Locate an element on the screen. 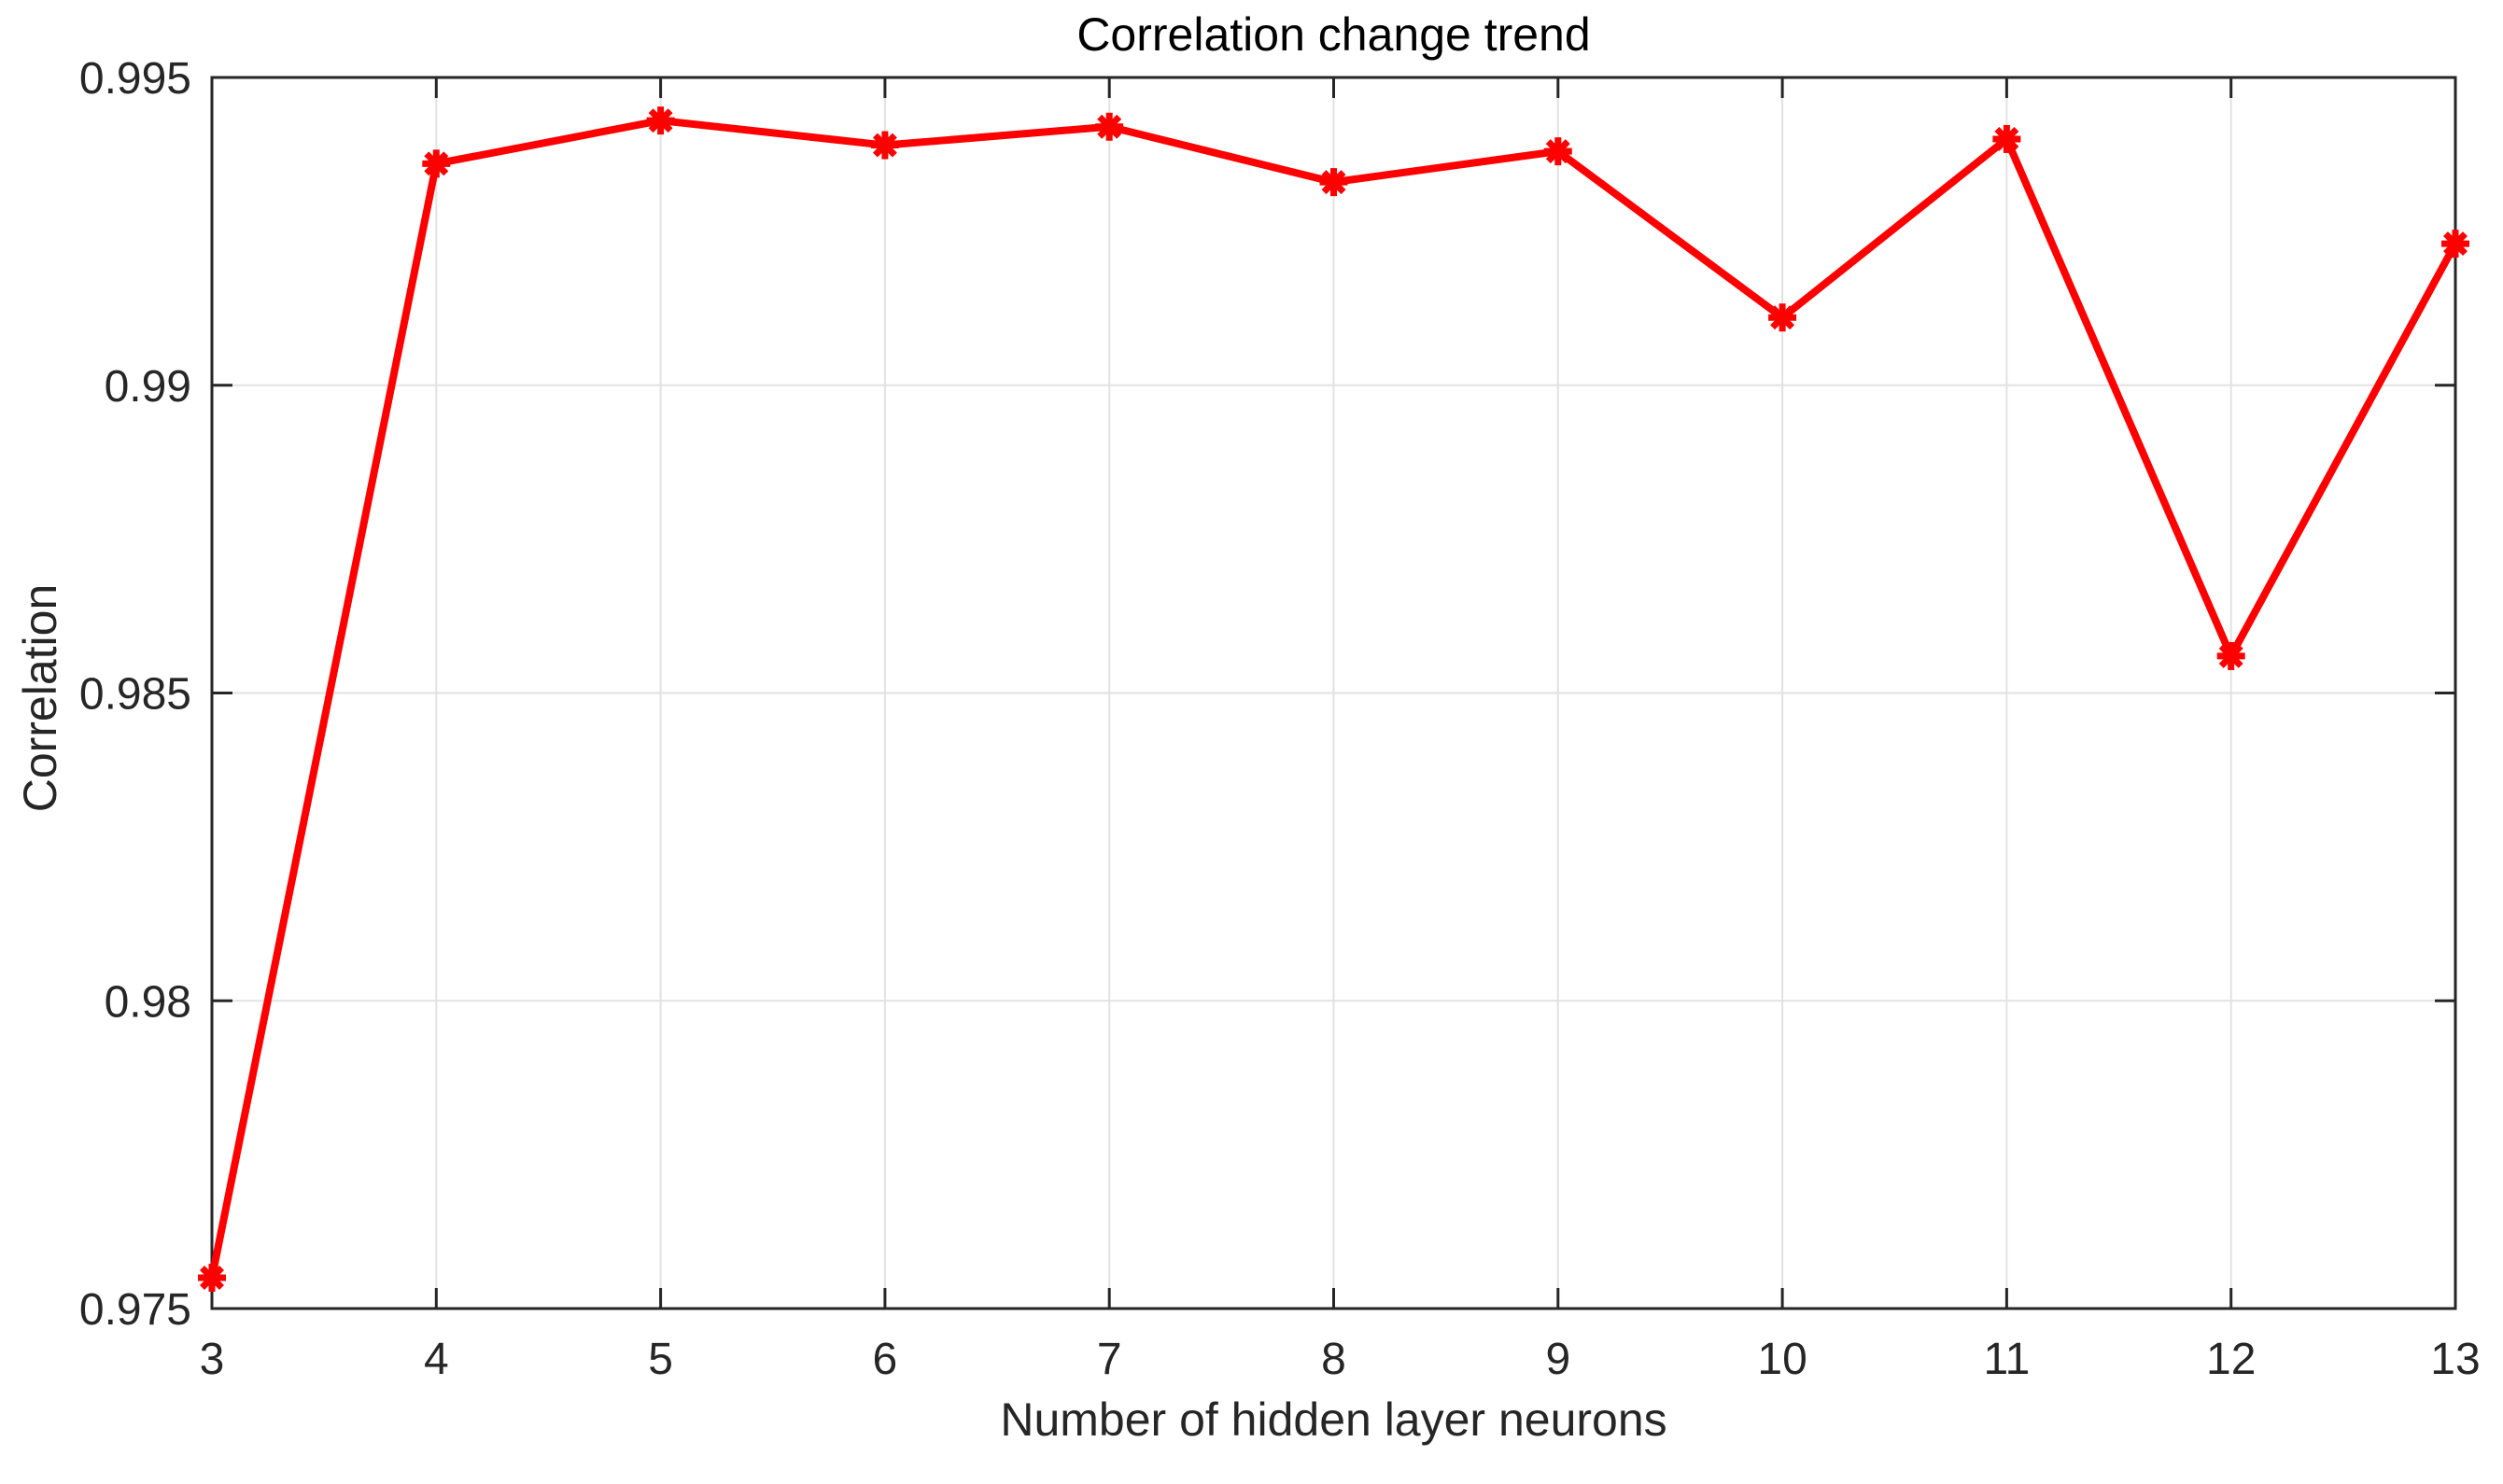  x-tick-label: 8 is located at coordinates (1333, 1359).